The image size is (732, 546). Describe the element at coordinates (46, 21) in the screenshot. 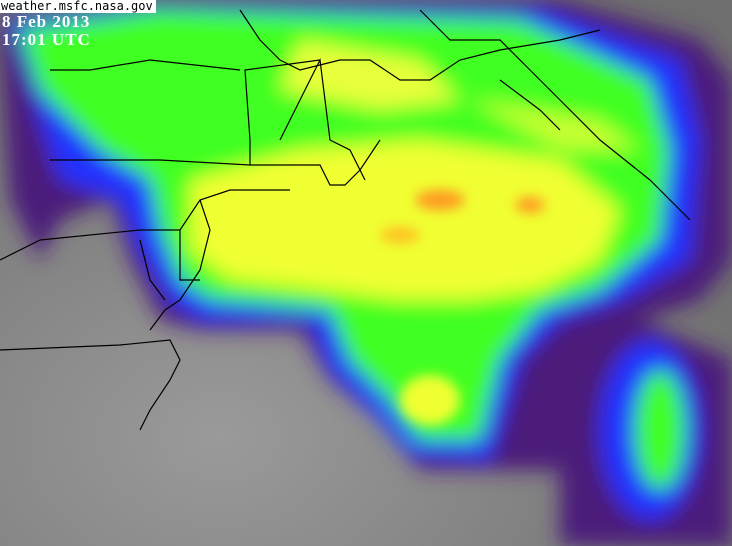

I see `date-stamp: 8 Feb 2013` at that location.